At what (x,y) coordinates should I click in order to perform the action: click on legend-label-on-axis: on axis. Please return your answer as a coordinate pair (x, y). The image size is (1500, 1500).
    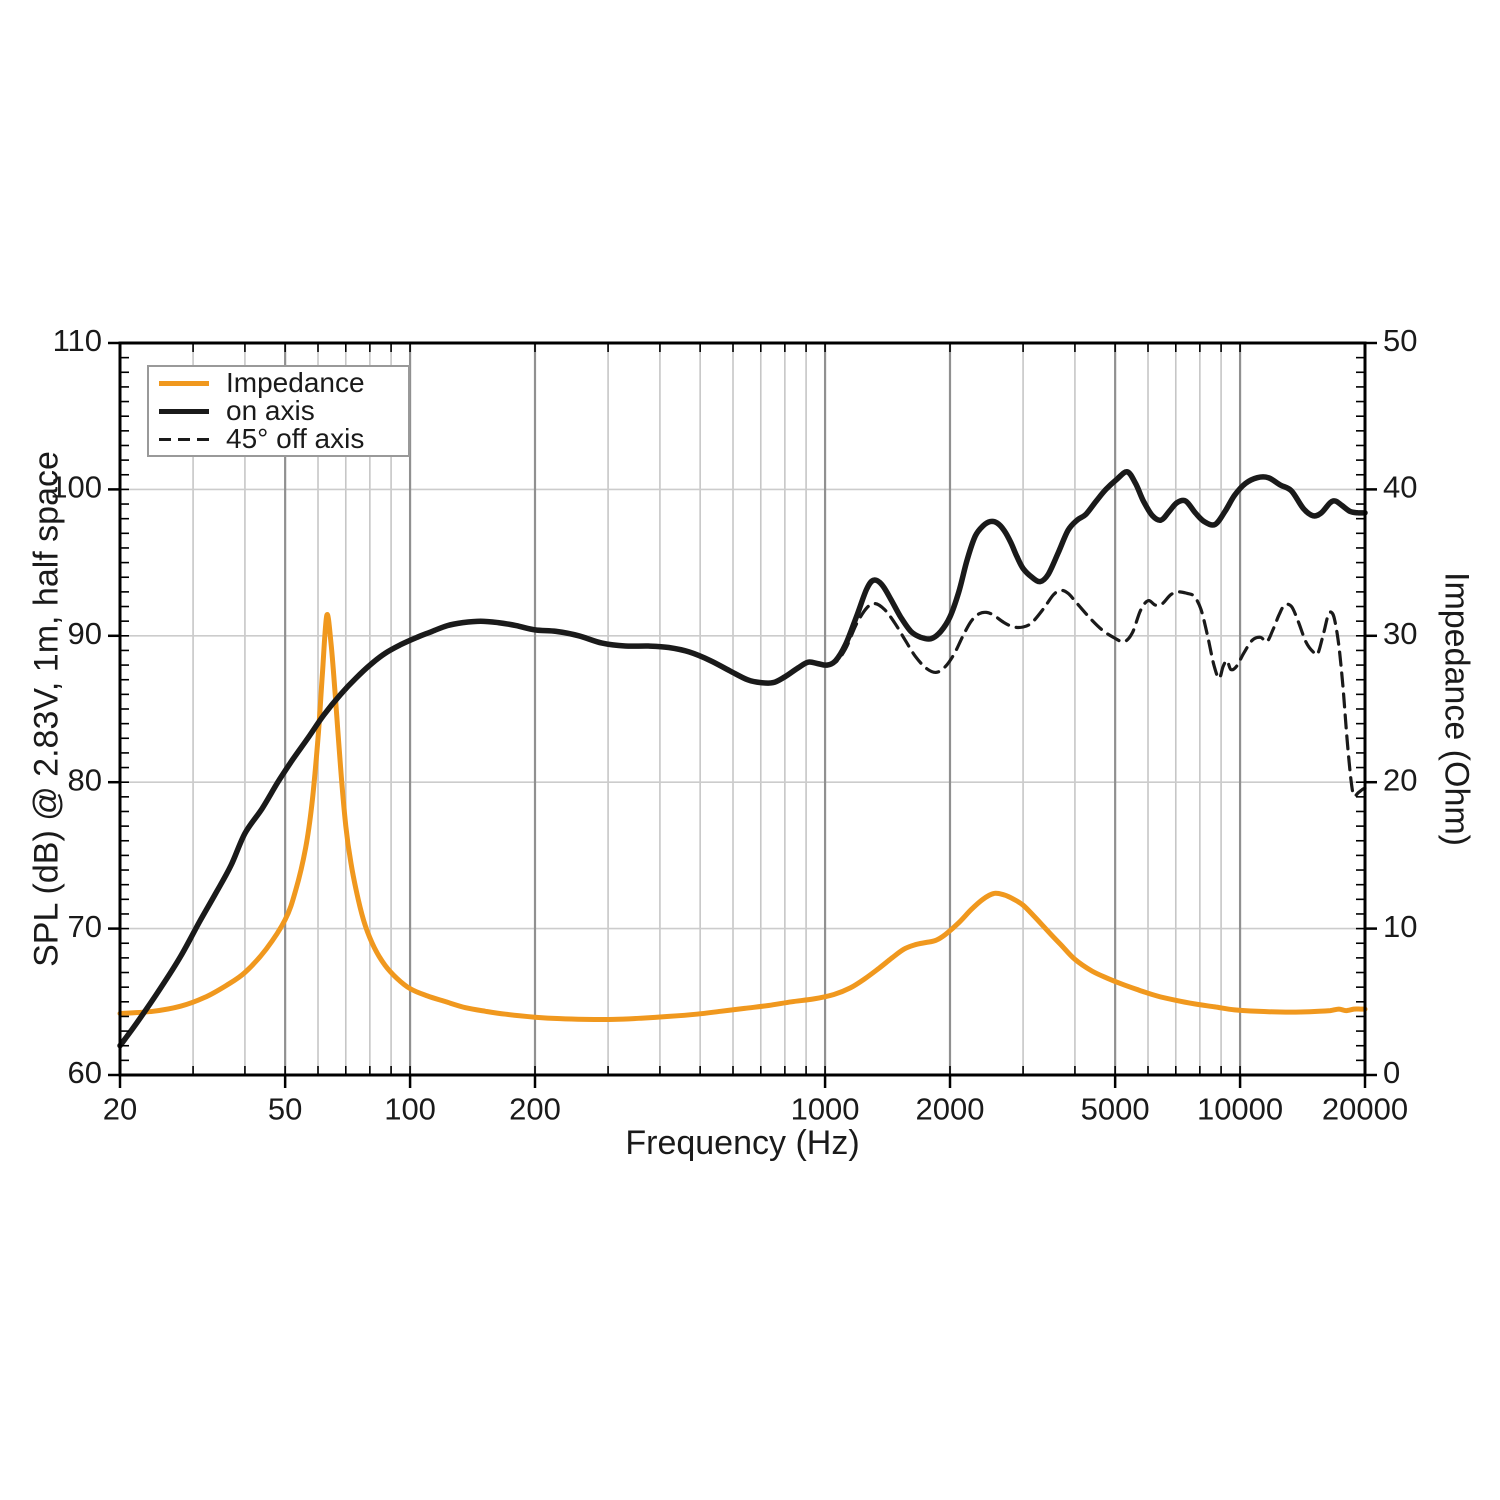
    Looking at the image, I should click on (270, 410).